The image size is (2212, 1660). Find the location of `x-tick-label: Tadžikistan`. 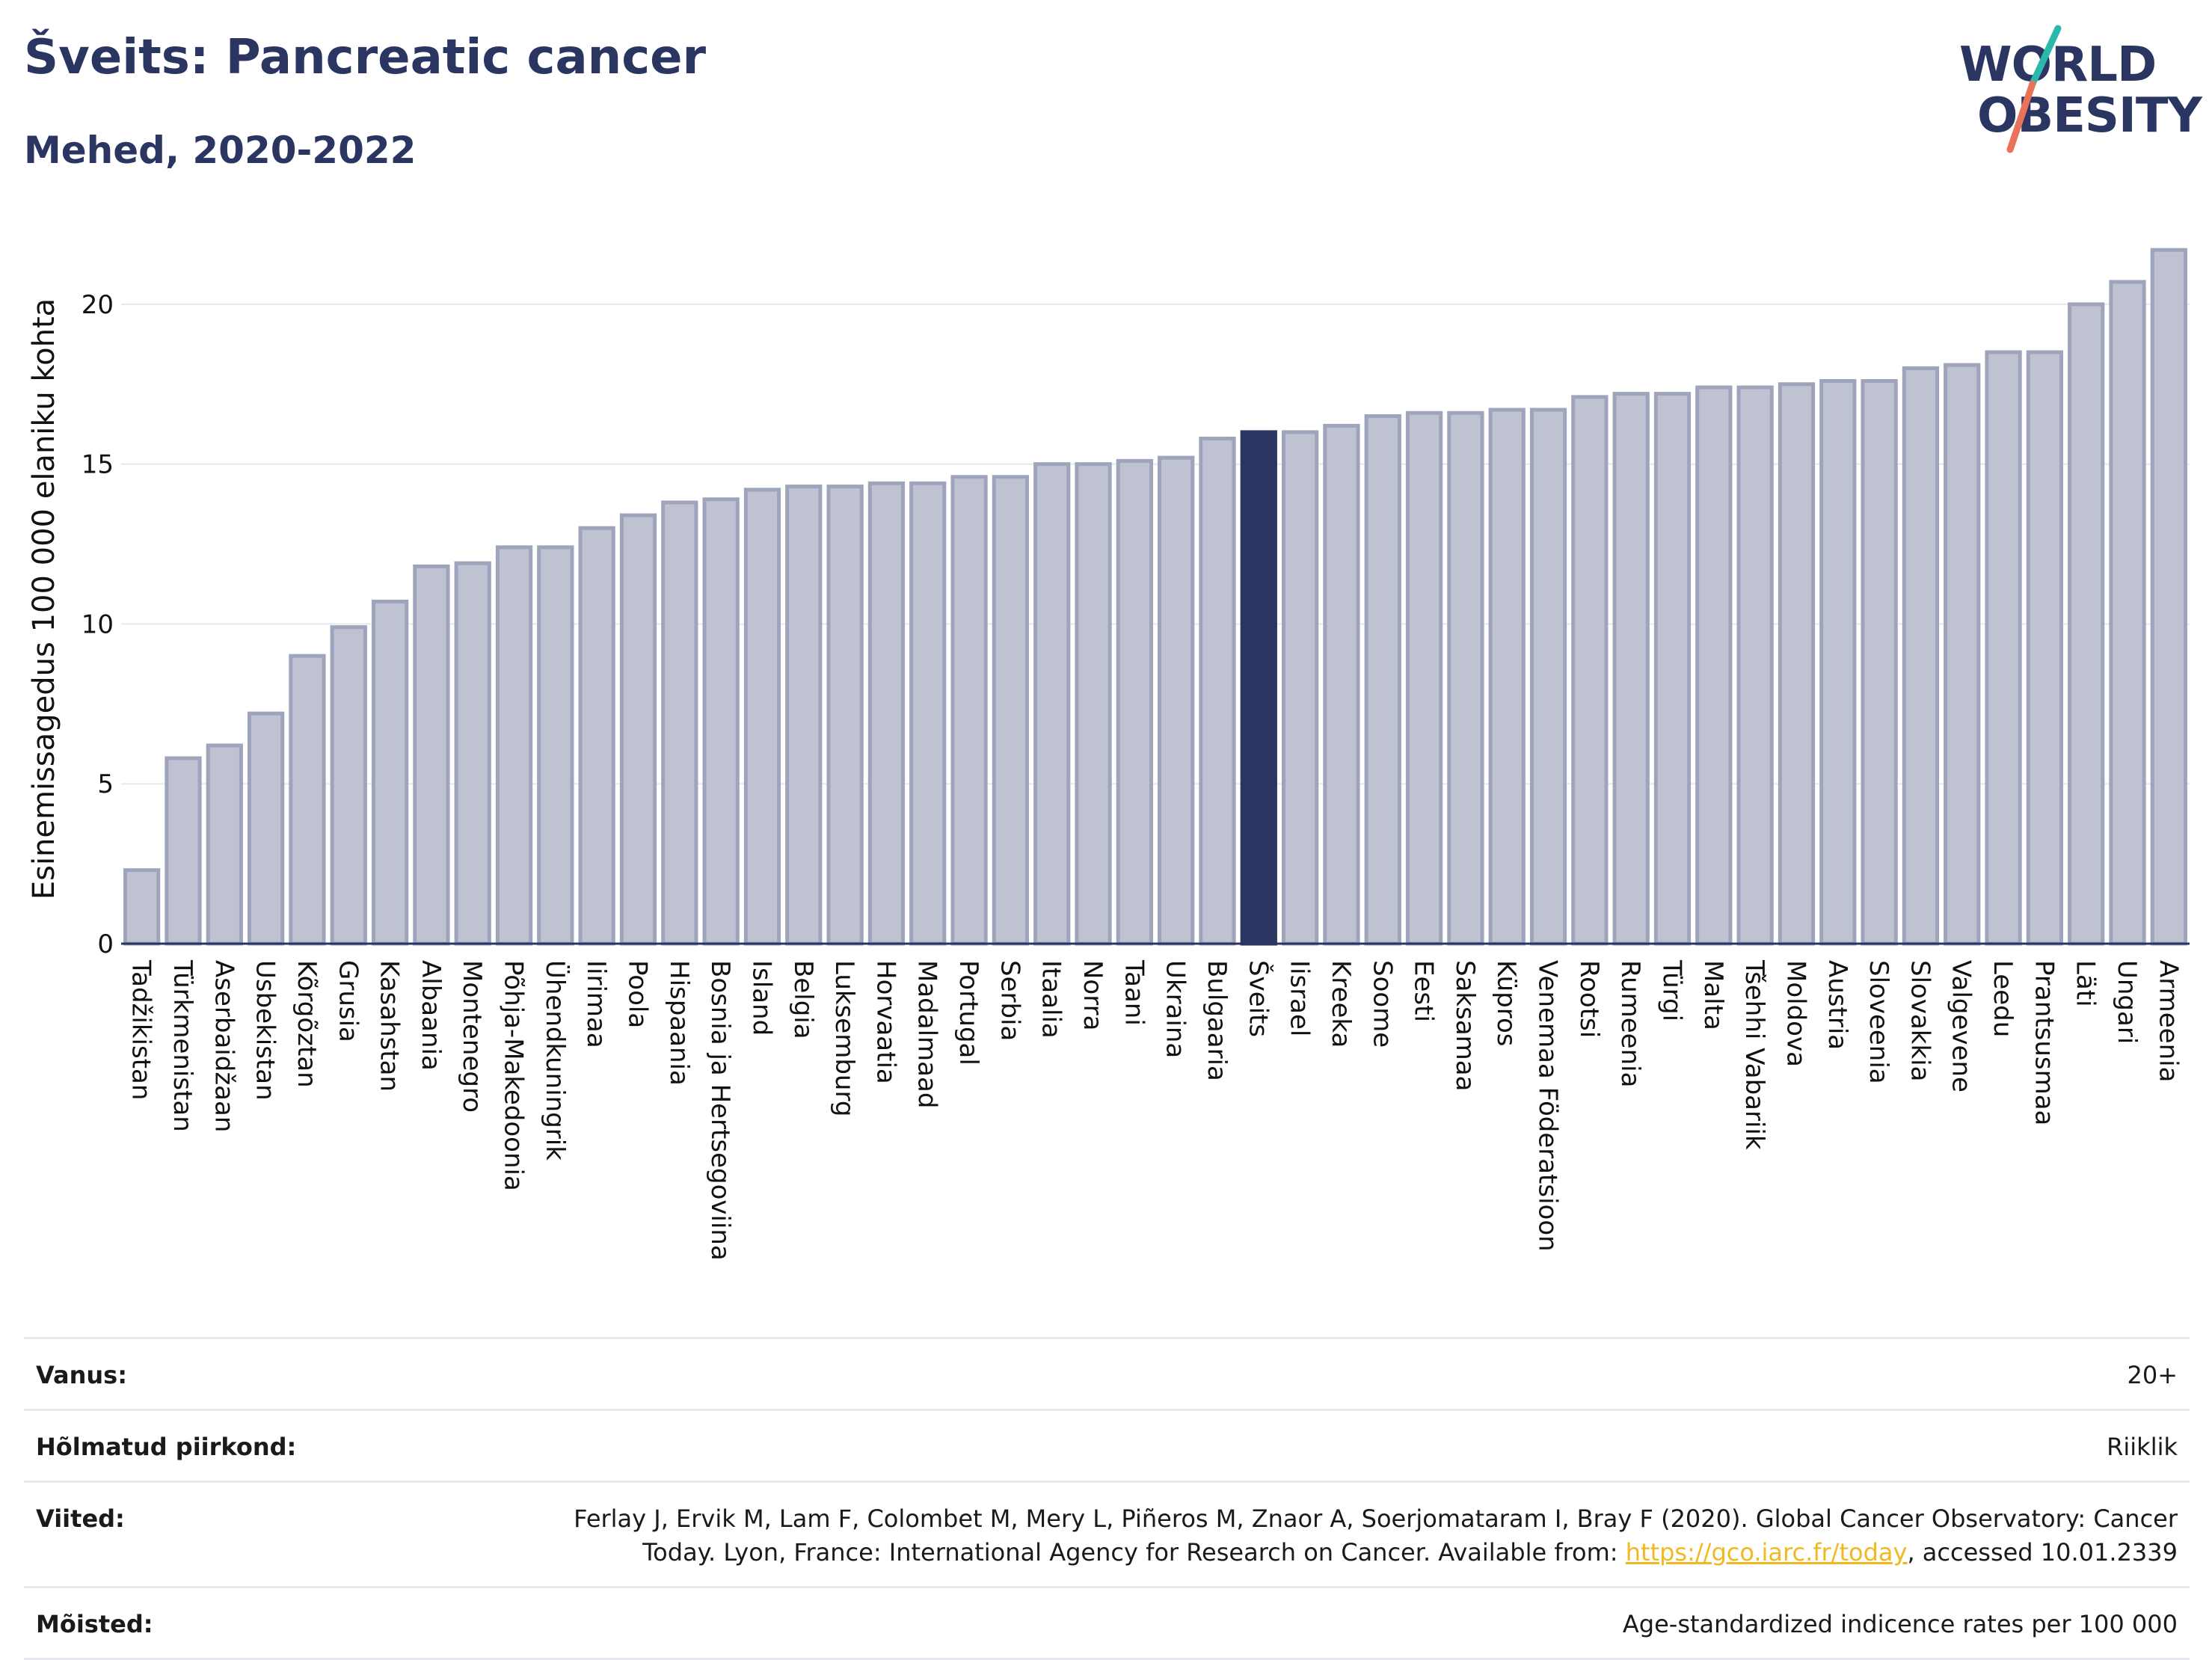

x-tick-label: Tadžikistan is located at coordinates (141, 1029).